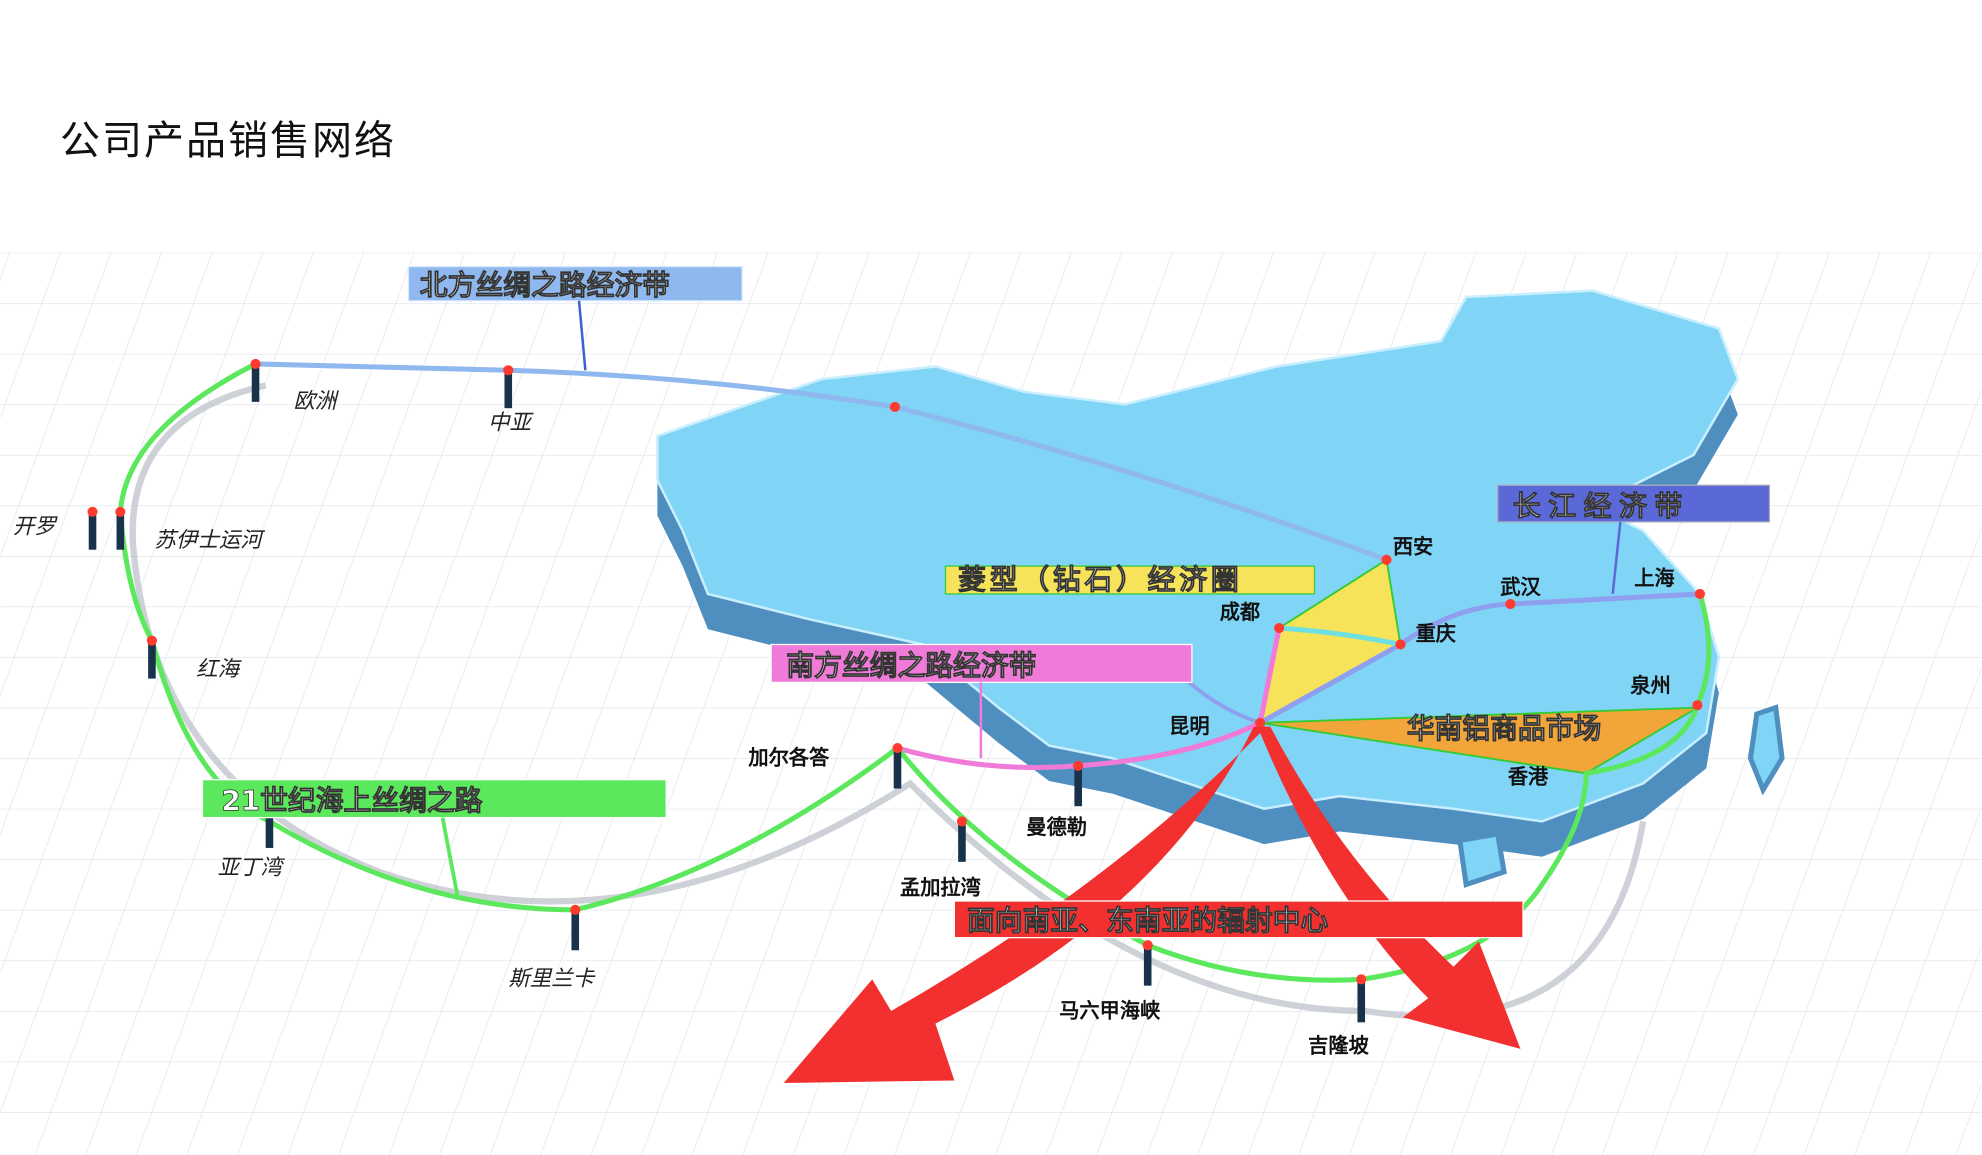 The image size is (1982, 1155). I want to click on page-title: 公司产品销售网络, so click(228, 141).